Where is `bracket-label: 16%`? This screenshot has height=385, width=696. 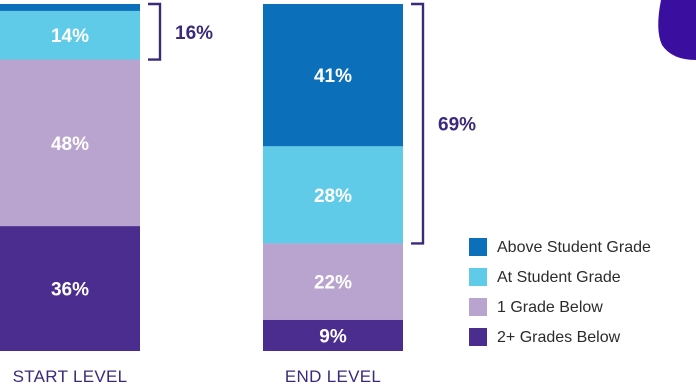
bracket-label: 16% is located at coordinates (194, 33).